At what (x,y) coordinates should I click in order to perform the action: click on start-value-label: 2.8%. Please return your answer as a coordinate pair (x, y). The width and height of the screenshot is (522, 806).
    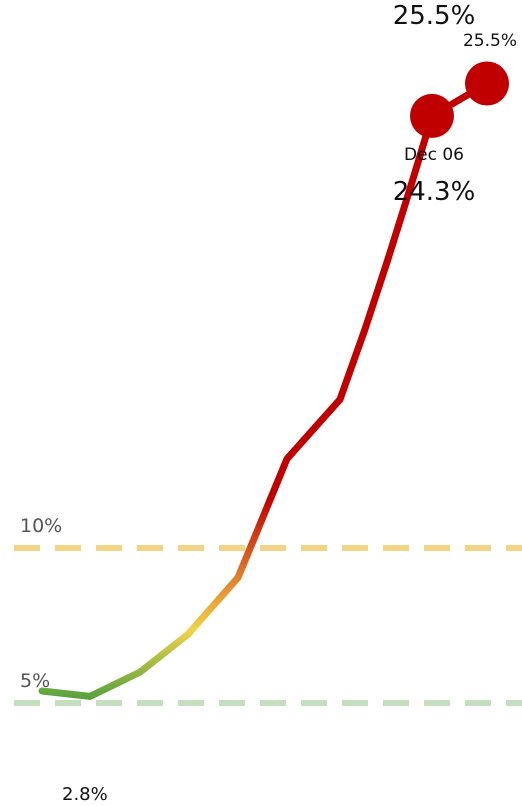
    Looking at the image, I should click on (85, 794).